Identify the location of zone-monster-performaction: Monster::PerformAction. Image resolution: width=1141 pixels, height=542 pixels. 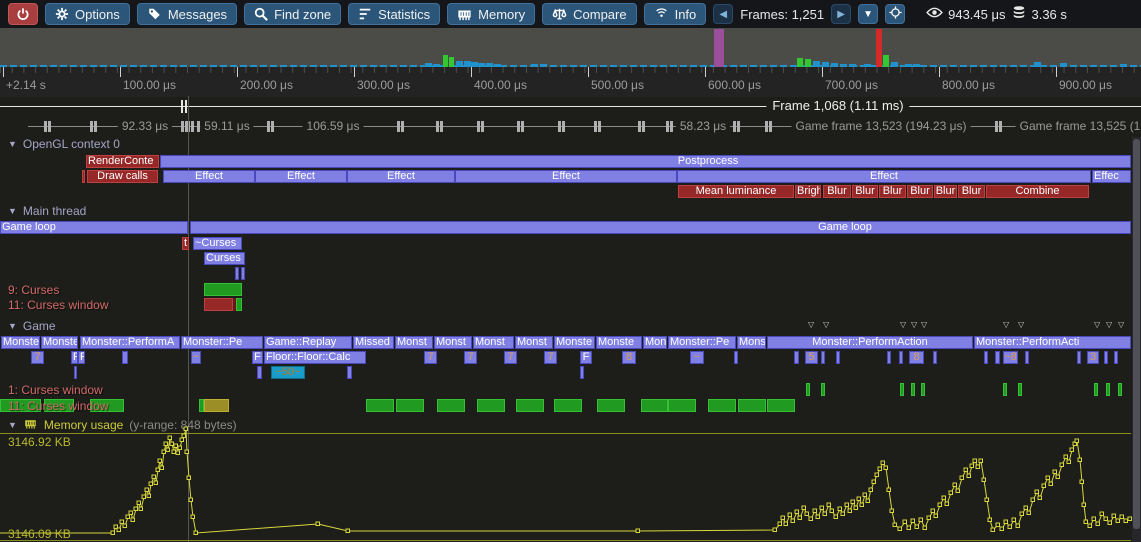
(870, 342).